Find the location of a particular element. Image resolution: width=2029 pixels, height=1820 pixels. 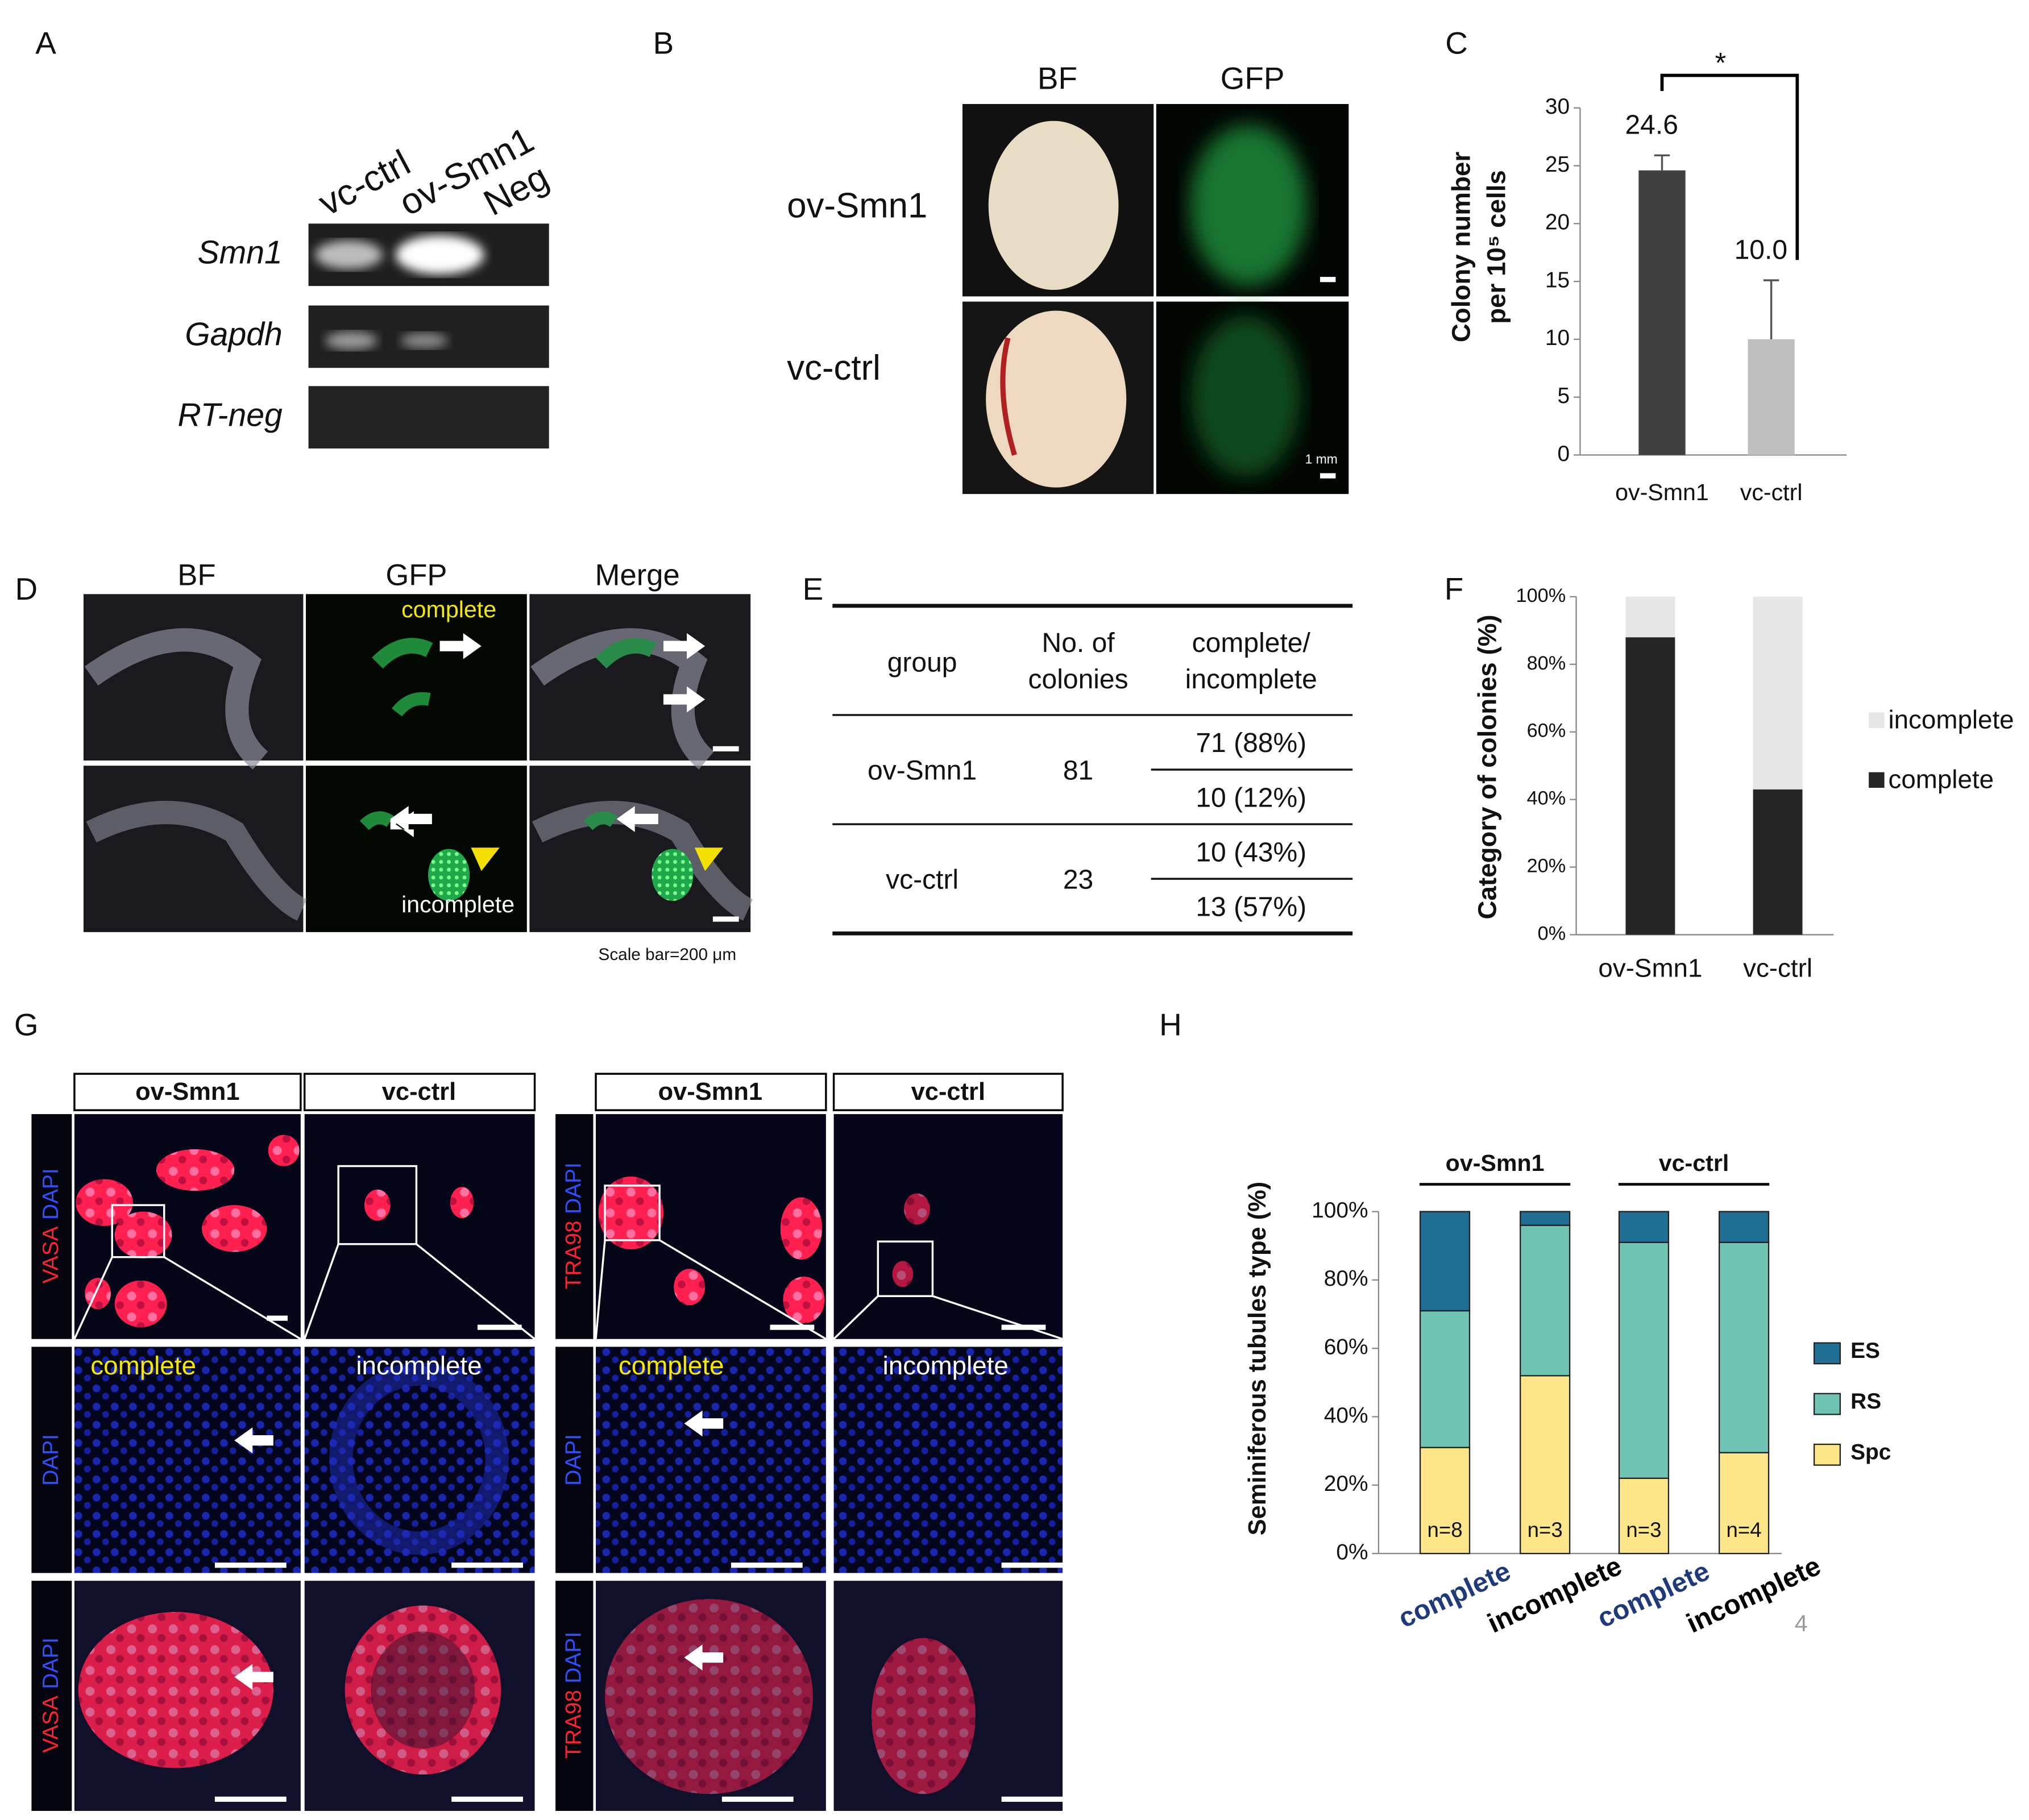

table-cell: 23 is located at coordinates (1078, 880).